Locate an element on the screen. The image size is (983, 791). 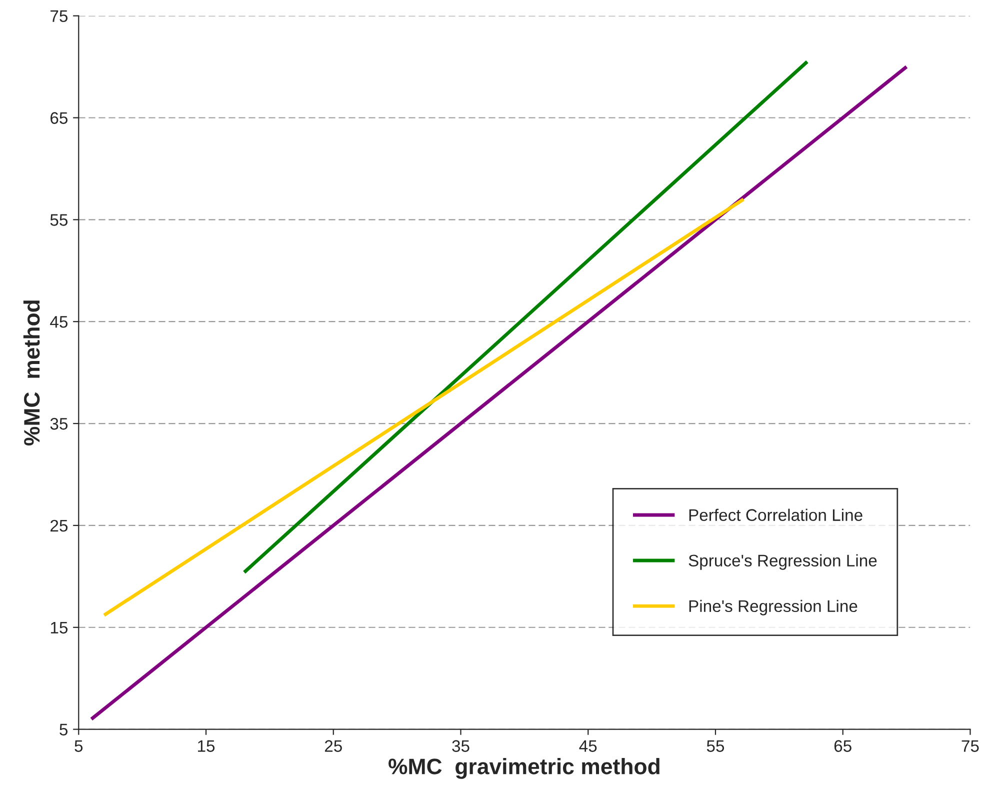
y-axis-title: %MC method is located at coordinates (31, 373).